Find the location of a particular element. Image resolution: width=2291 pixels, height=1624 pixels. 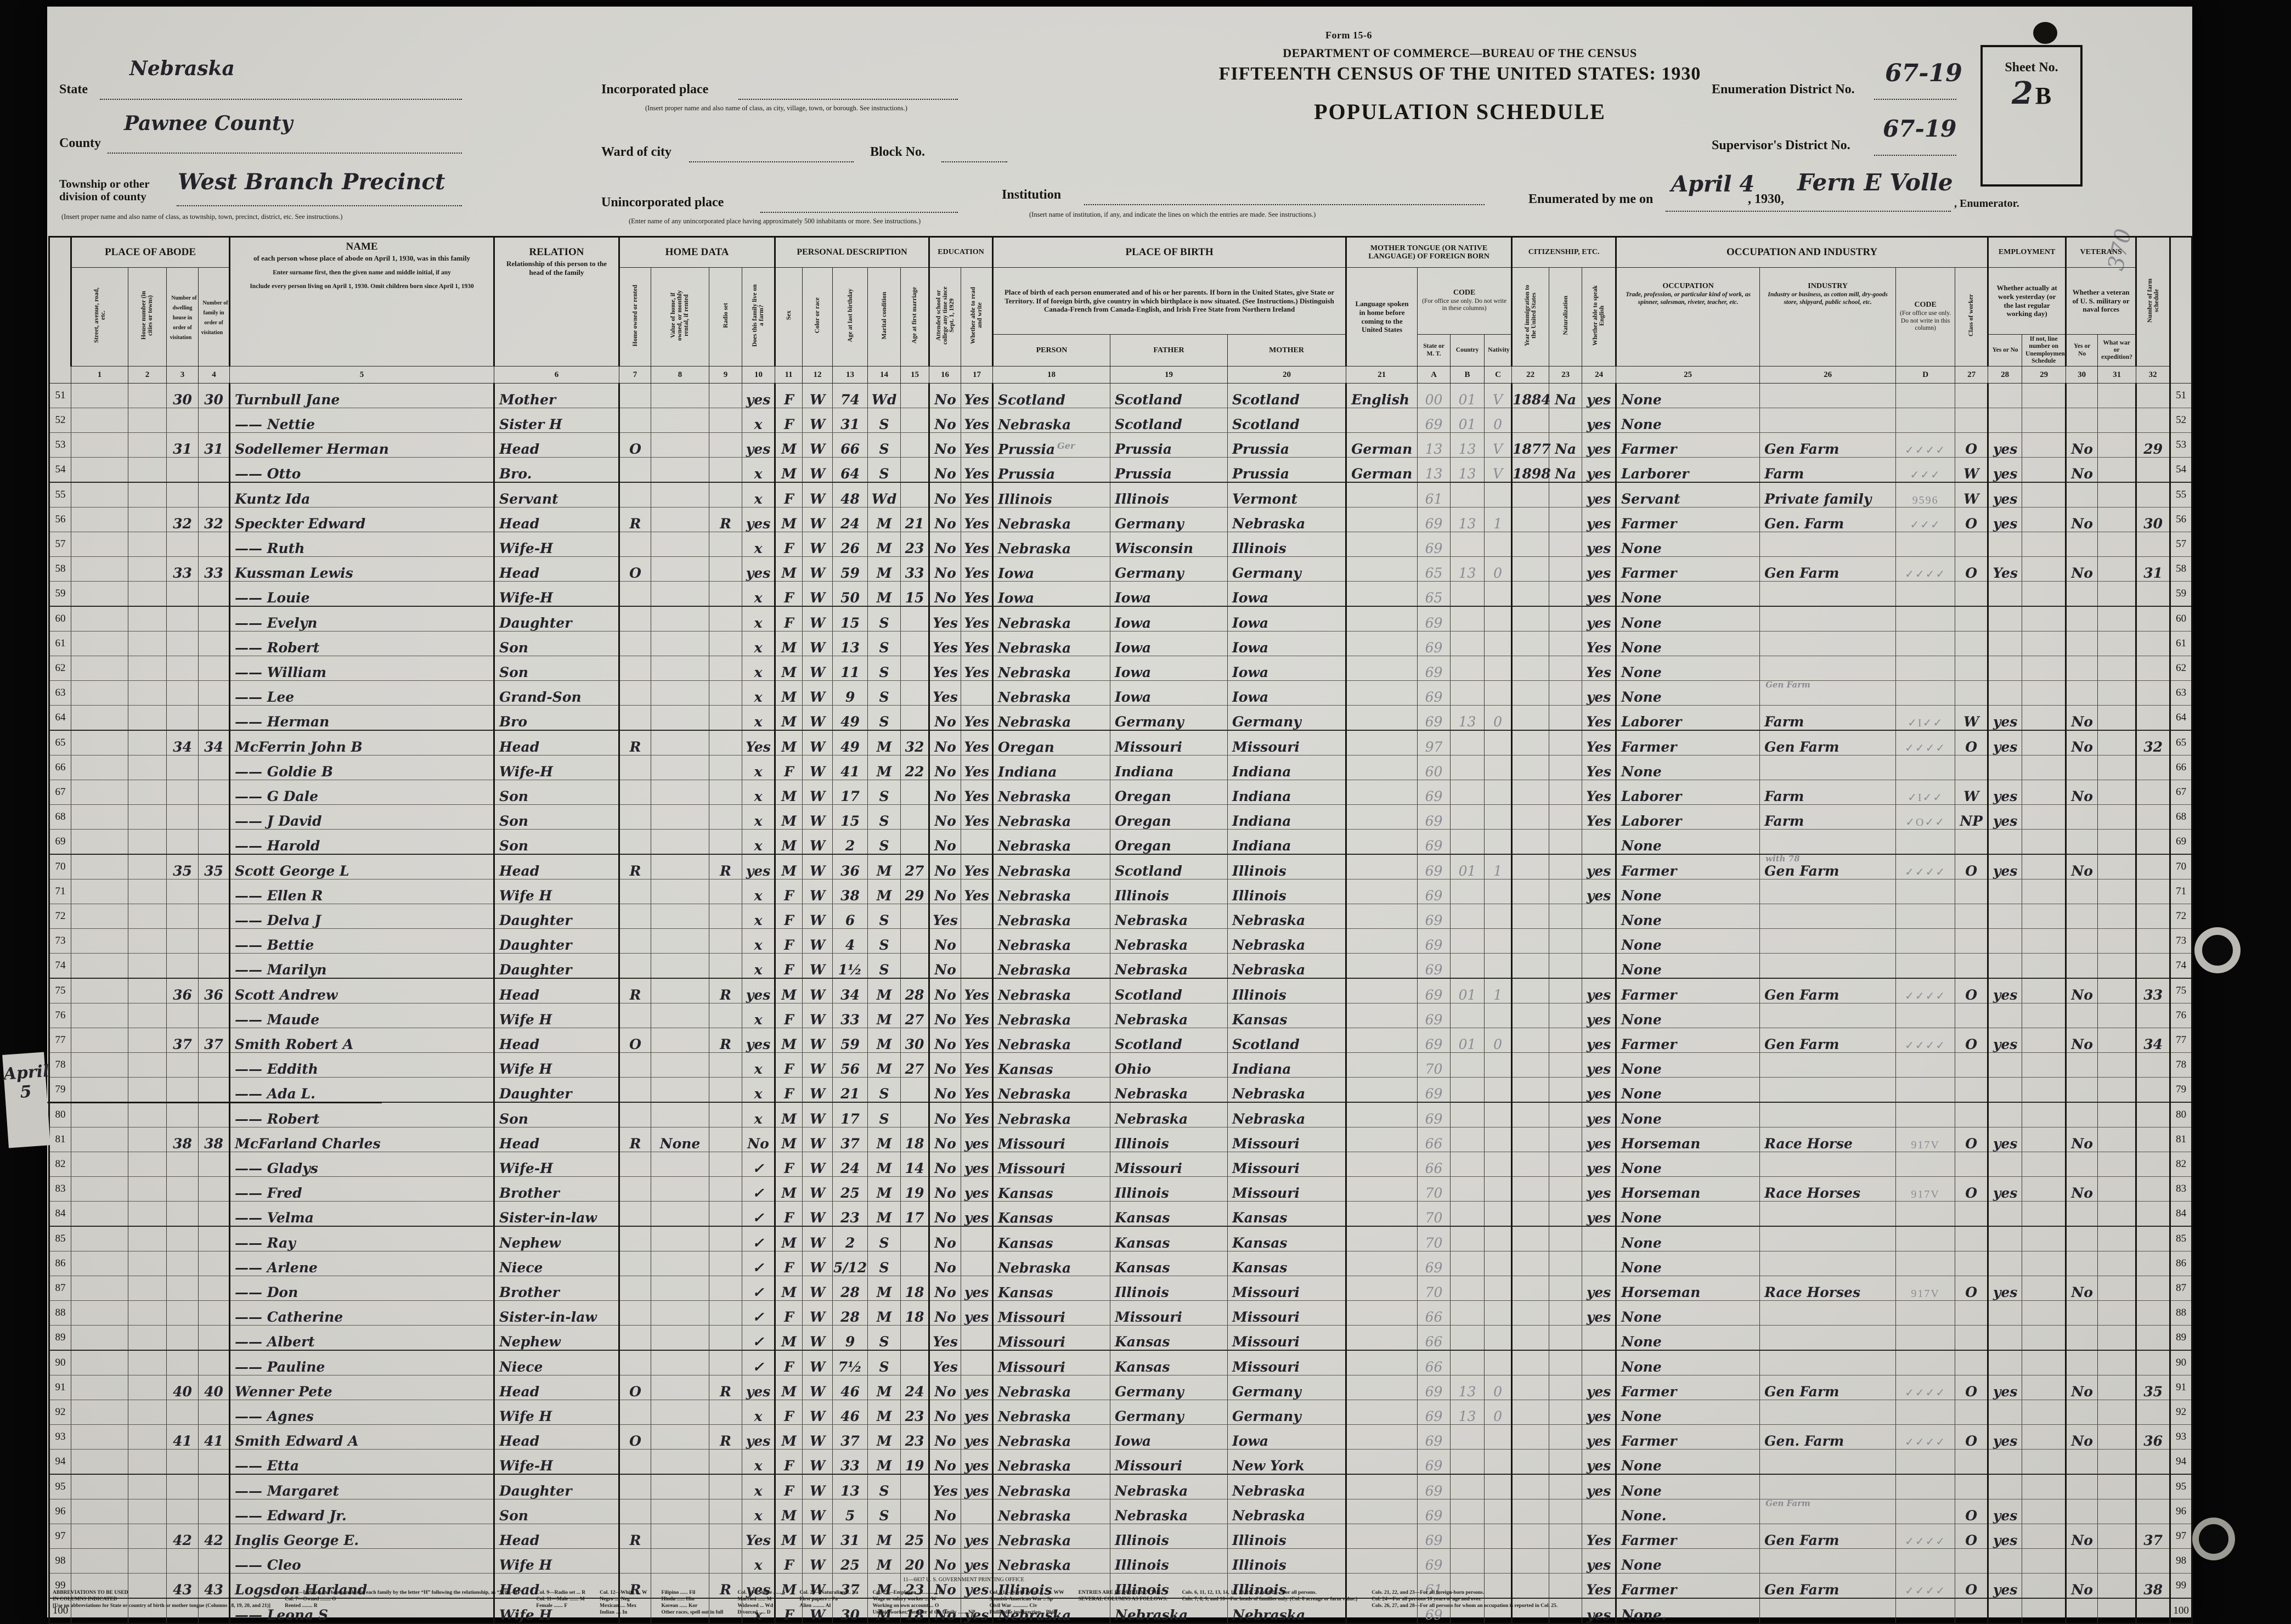

cell-birthplace-person: Prussia Ger is located at coordinates (1051, 445).